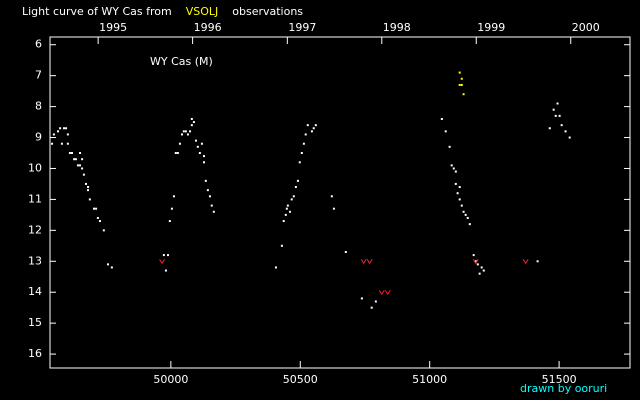  What do you see at coordinates (559, 379) in the screenshot?
I see `x-tick-label: 51500` at bounding box center [559, 379].